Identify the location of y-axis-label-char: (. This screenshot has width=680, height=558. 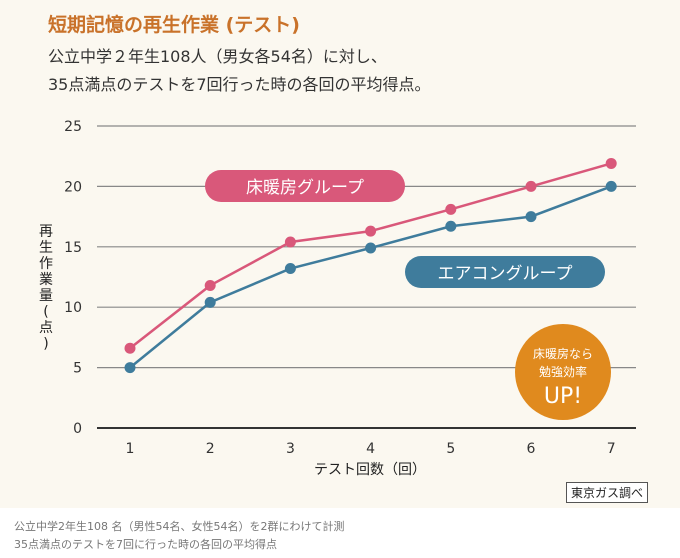
(45, 312).